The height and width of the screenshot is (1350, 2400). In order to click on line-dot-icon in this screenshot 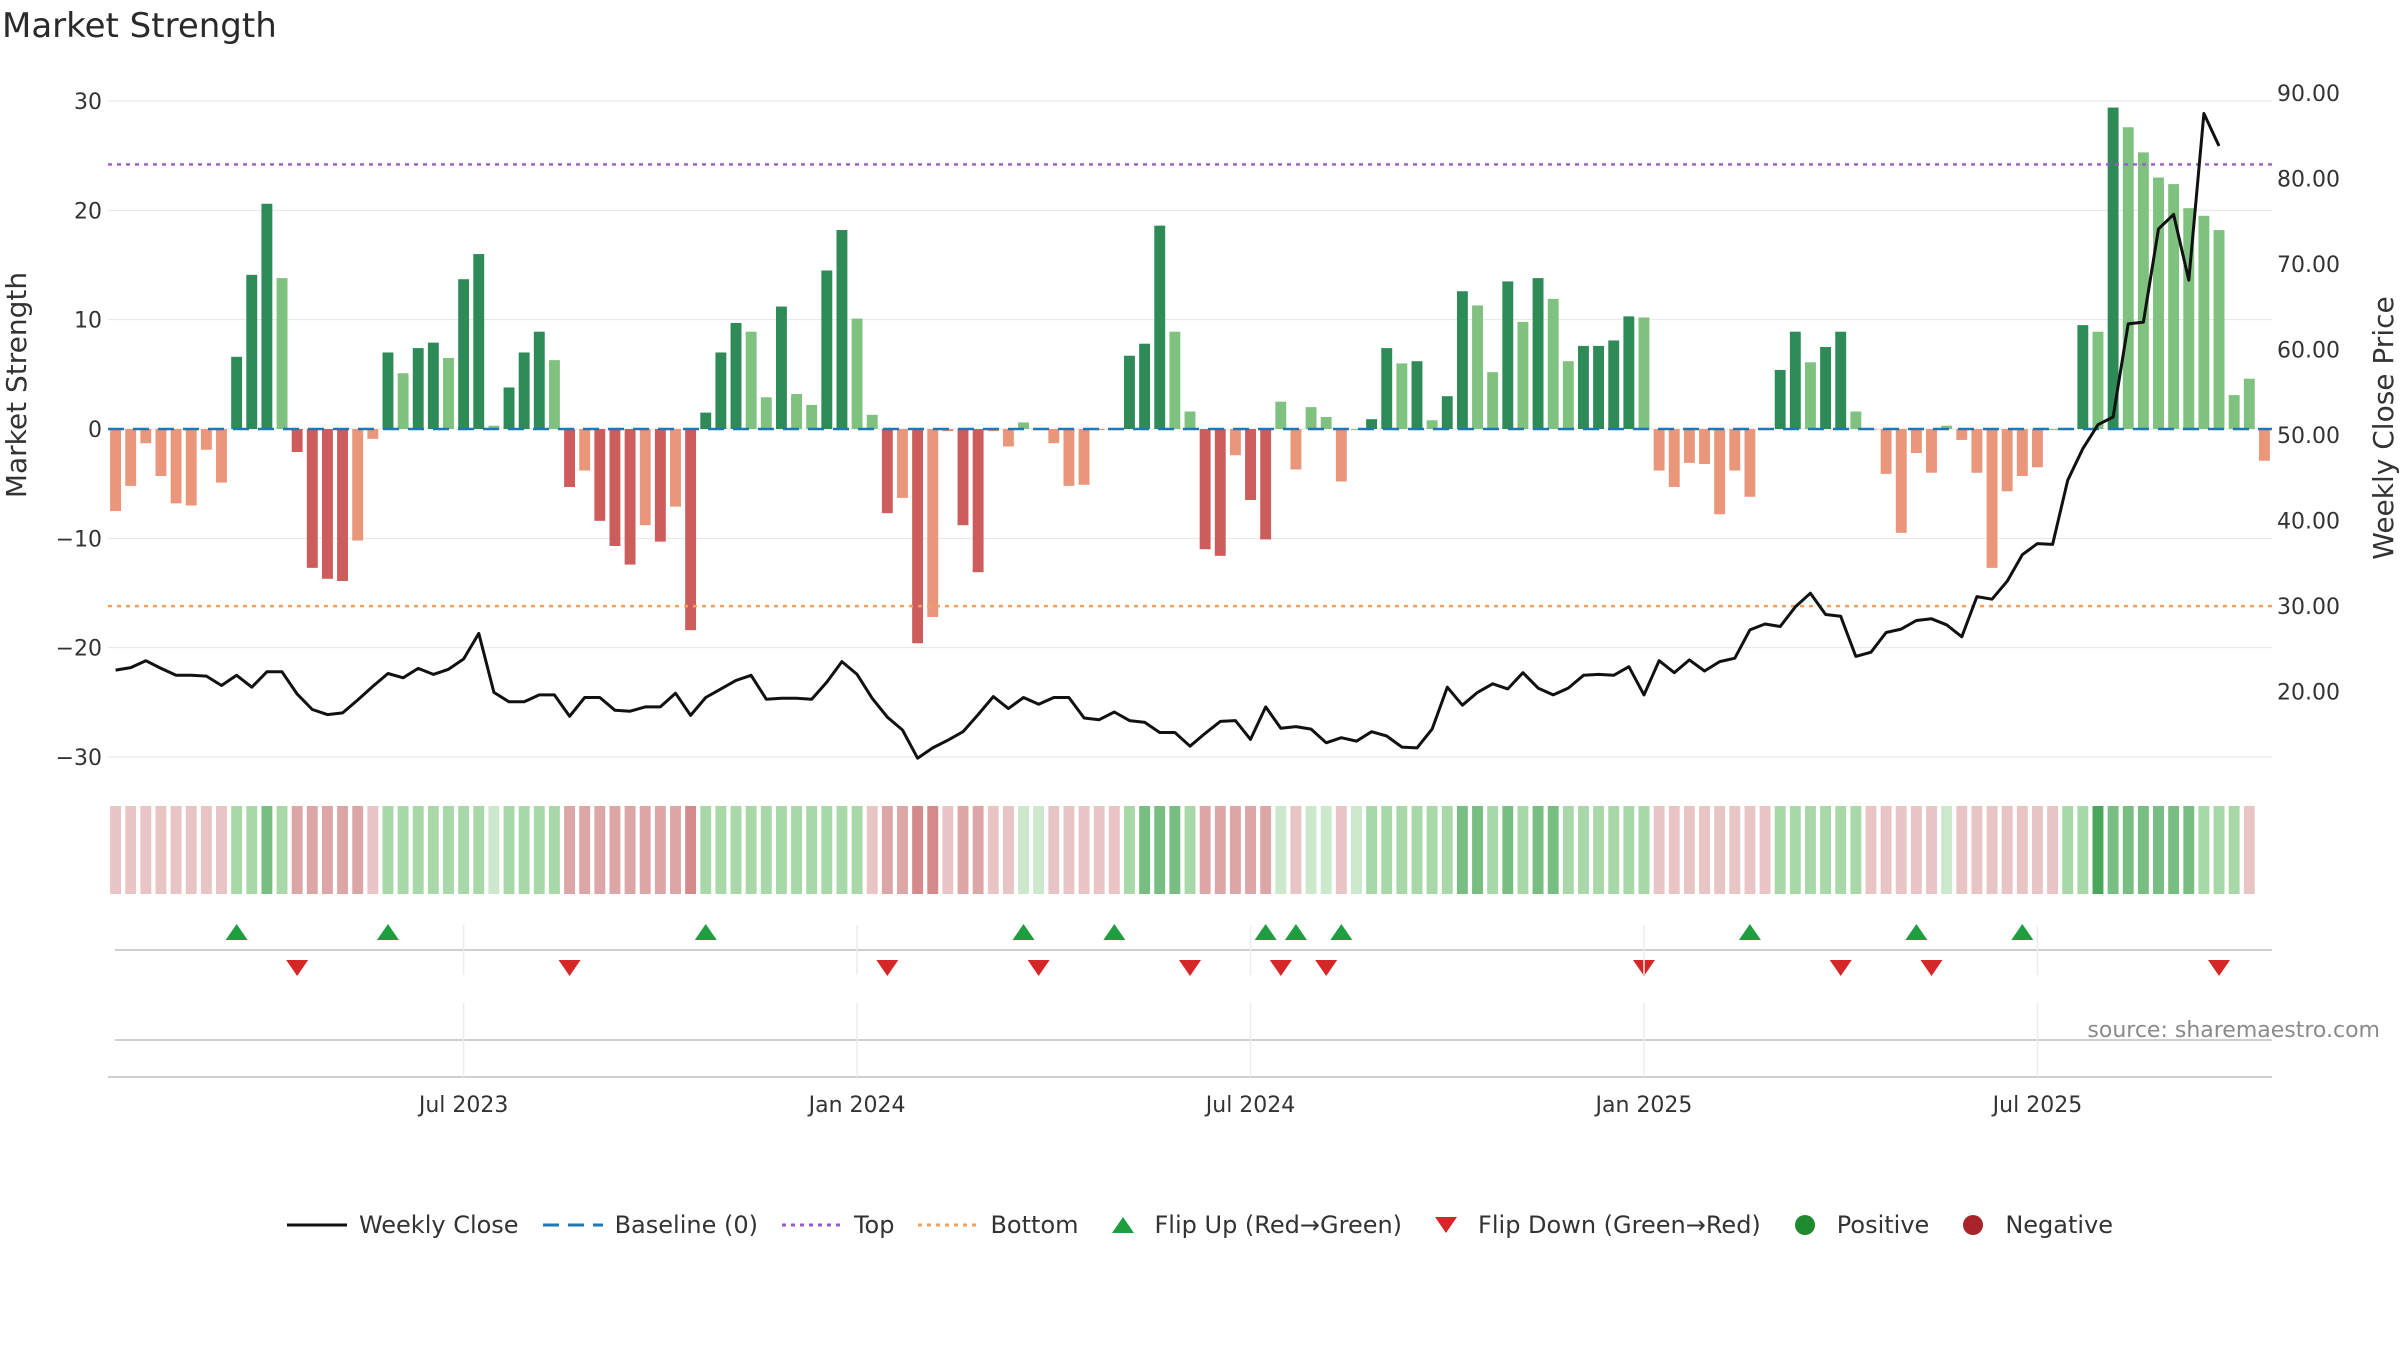, I will do `click(811, 1225)`.